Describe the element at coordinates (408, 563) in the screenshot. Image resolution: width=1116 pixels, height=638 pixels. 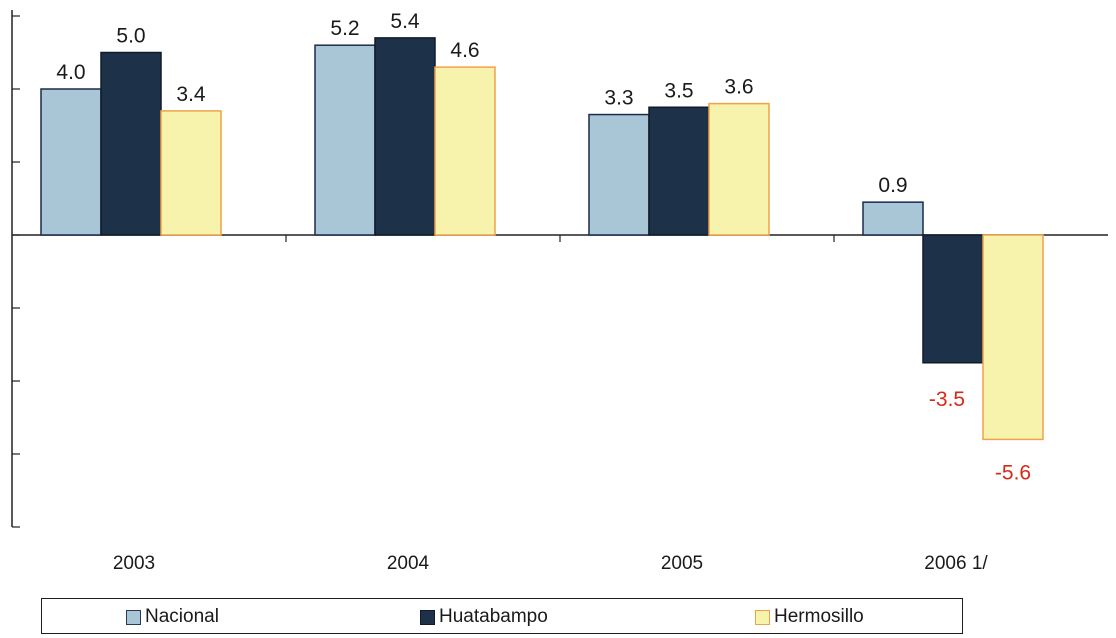
I see `x-tick-label: 2004` at that location.